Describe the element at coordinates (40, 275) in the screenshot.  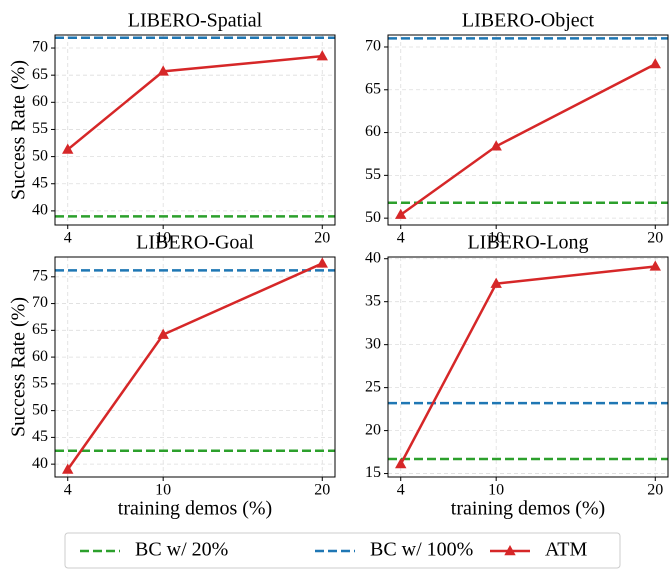
I see `y-tick-label: 75` at that location.